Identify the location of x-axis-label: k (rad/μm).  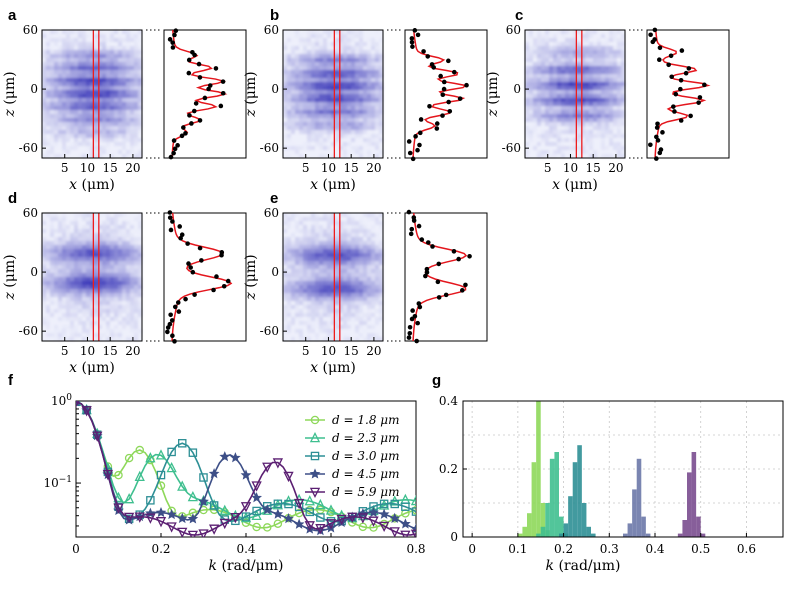
(246, 566).